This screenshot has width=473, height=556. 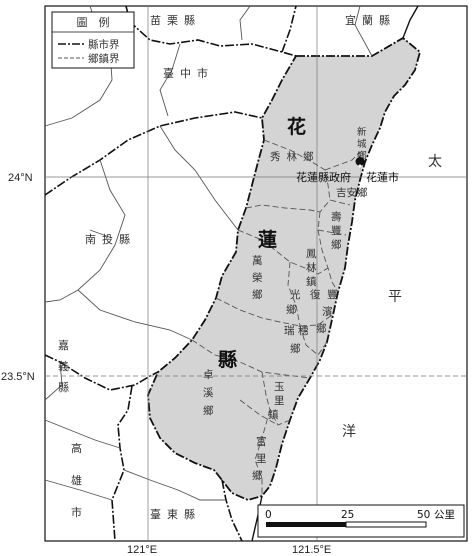 I want to click on seat-label: 花蓮縣政府, so click(x=323, y=177).